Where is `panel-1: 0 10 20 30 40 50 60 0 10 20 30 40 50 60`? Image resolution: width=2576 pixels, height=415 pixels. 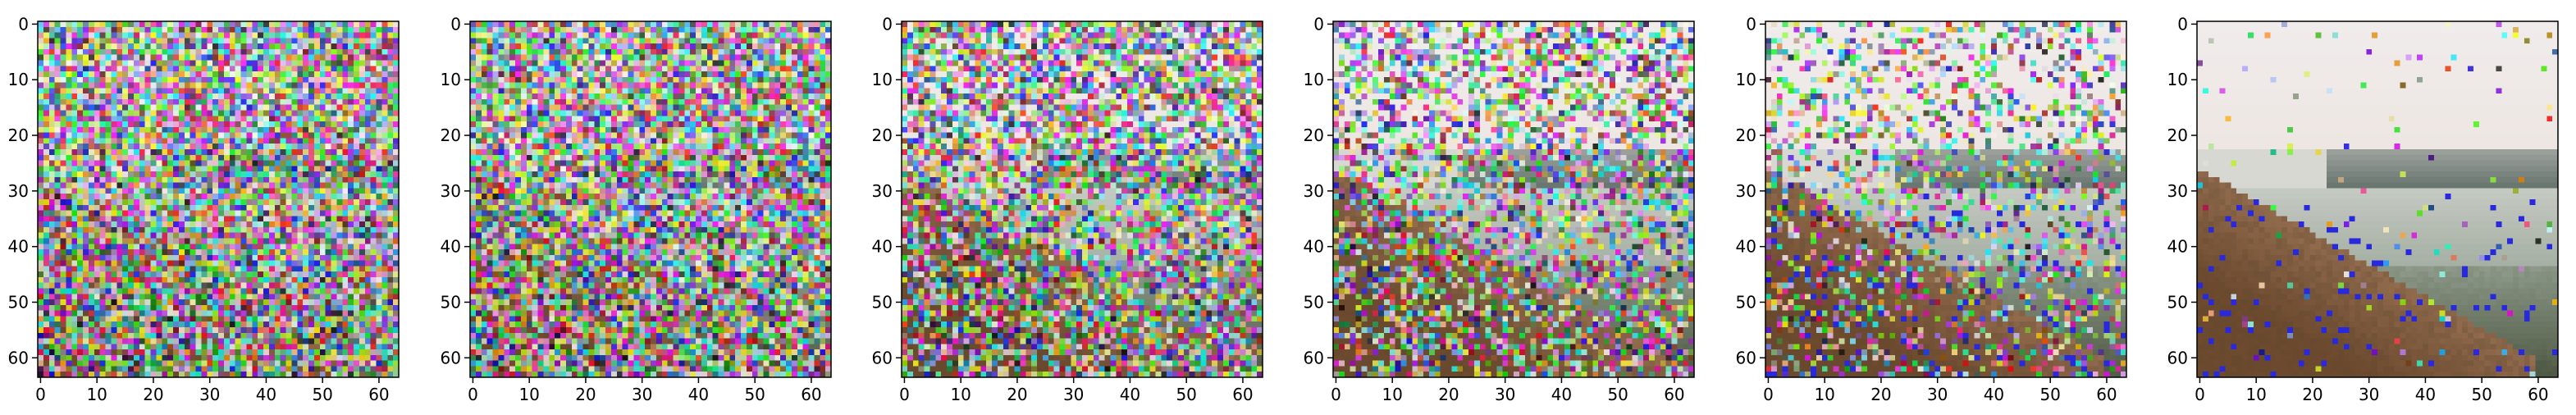
panel-1: 0 10 20 30 40 50 60 0 10 20 30 40 50 60 is located at coordinates (204, 209).